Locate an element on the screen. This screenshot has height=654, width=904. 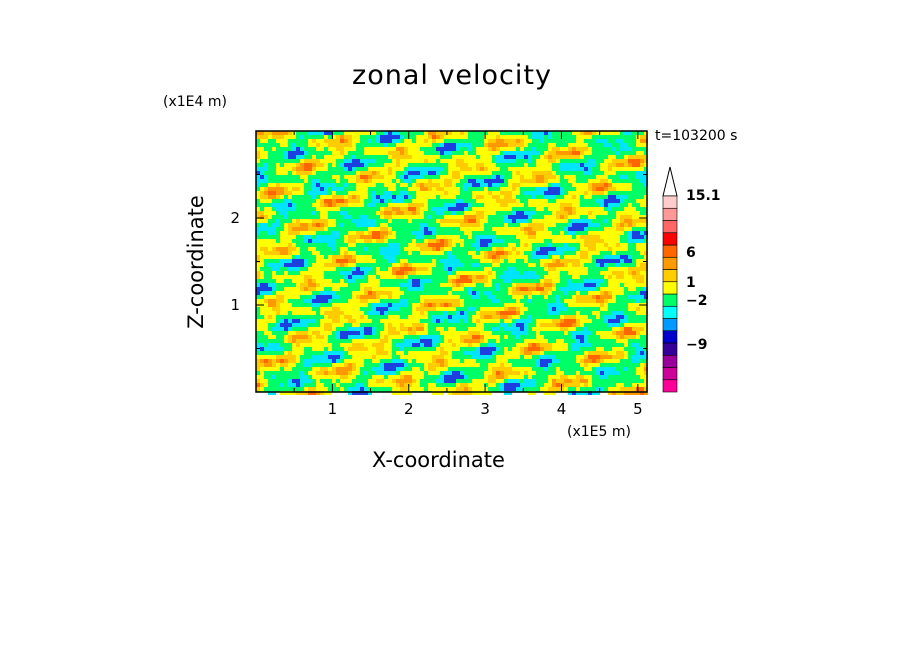
colorbar-label: 6 is located at coordinates (691, 253).